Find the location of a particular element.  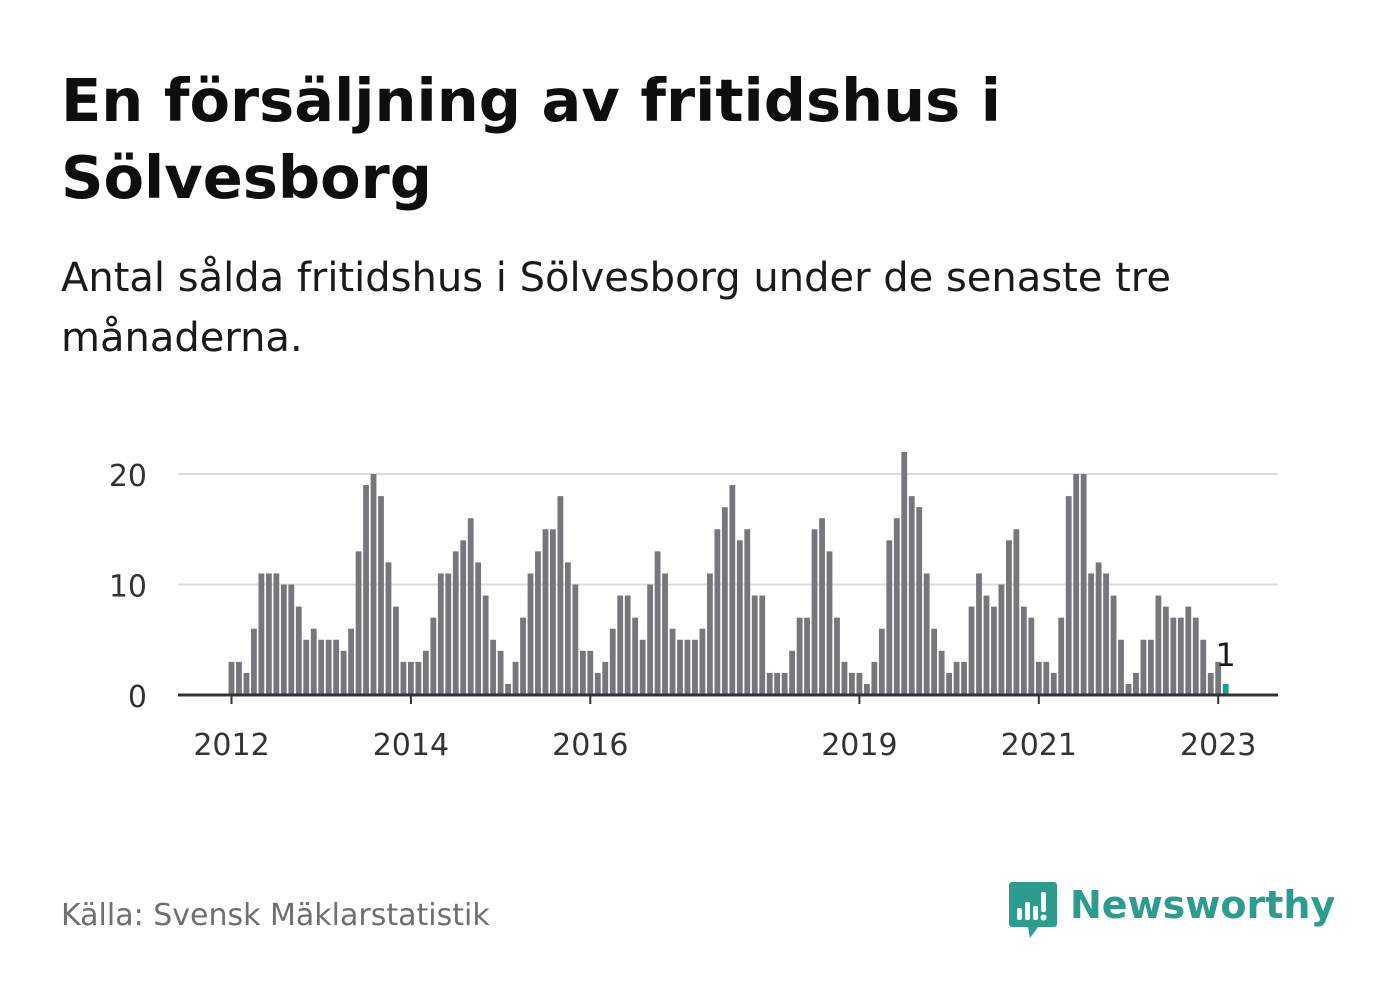

x-tick-label: 2021 is located at coordinates (1039, 745).